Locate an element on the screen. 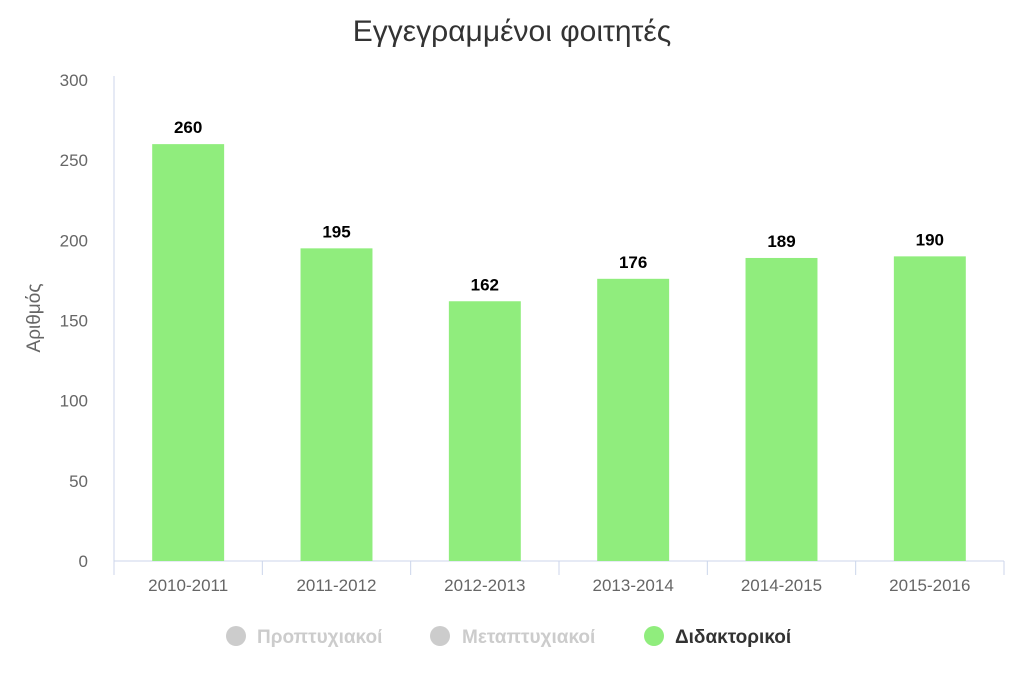 The image size is (1023, 687). x-tick-label: 2013-2014 is located at coordinates (633, 585).